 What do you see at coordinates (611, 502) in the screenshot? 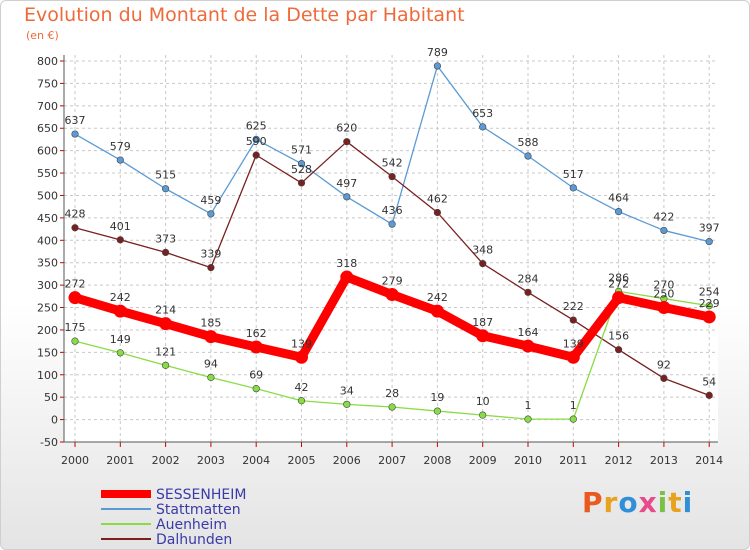
I see `logo-letter: r` at bounding box center [611, 502].